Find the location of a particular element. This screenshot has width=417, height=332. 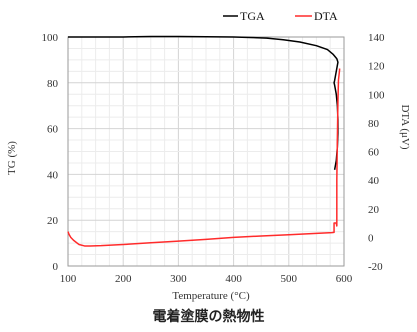

y-right-tick-label: -20 is located at coordinates (375, 267).